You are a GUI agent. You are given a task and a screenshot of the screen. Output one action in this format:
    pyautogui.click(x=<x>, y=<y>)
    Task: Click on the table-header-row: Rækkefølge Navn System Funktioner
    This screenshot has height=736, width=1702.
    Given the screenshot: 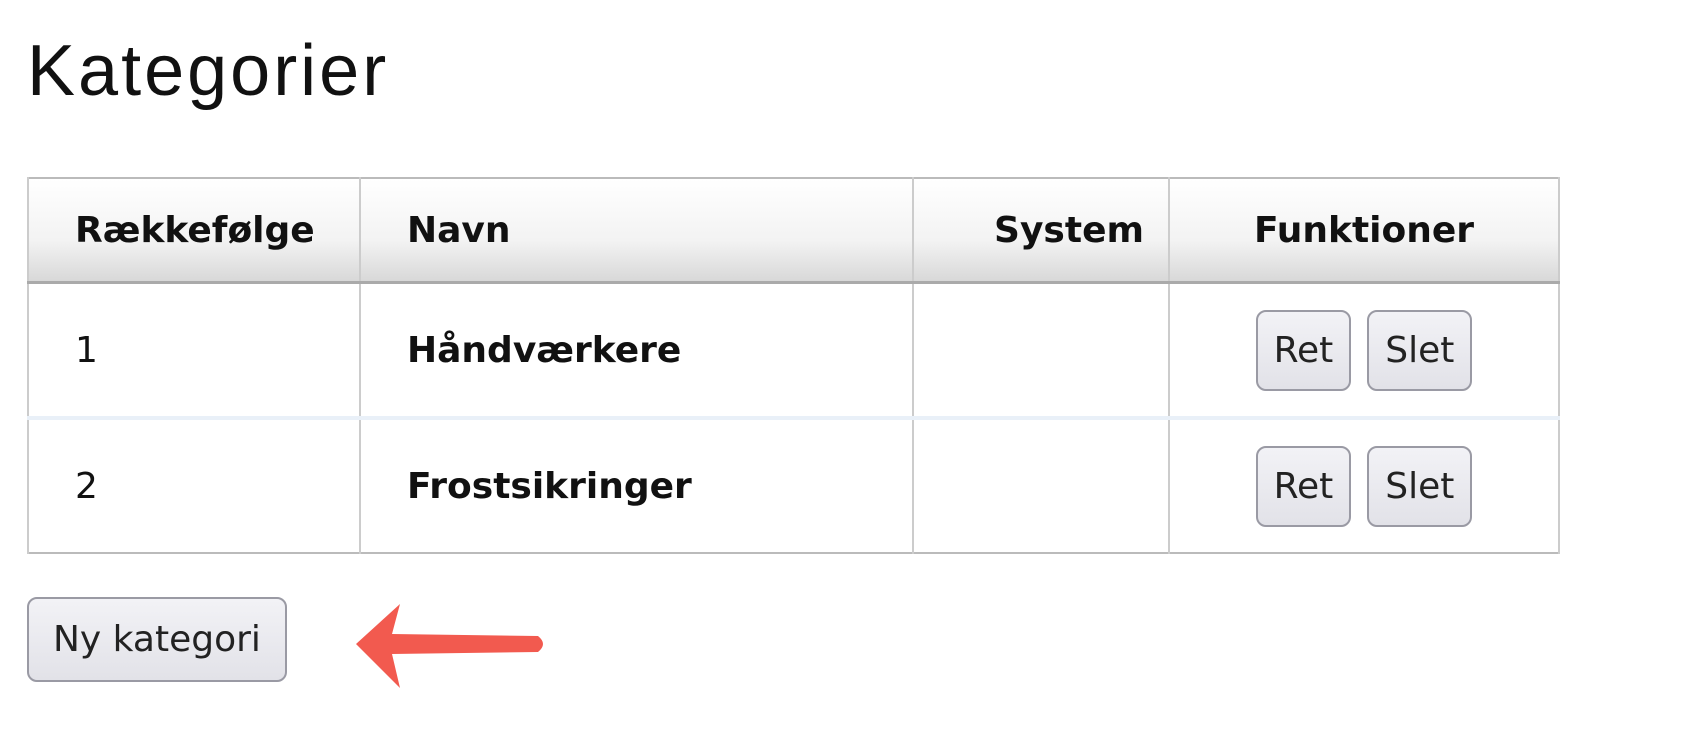 What is the action you would take?
    pyautogui.click(x=793, y=231)
    